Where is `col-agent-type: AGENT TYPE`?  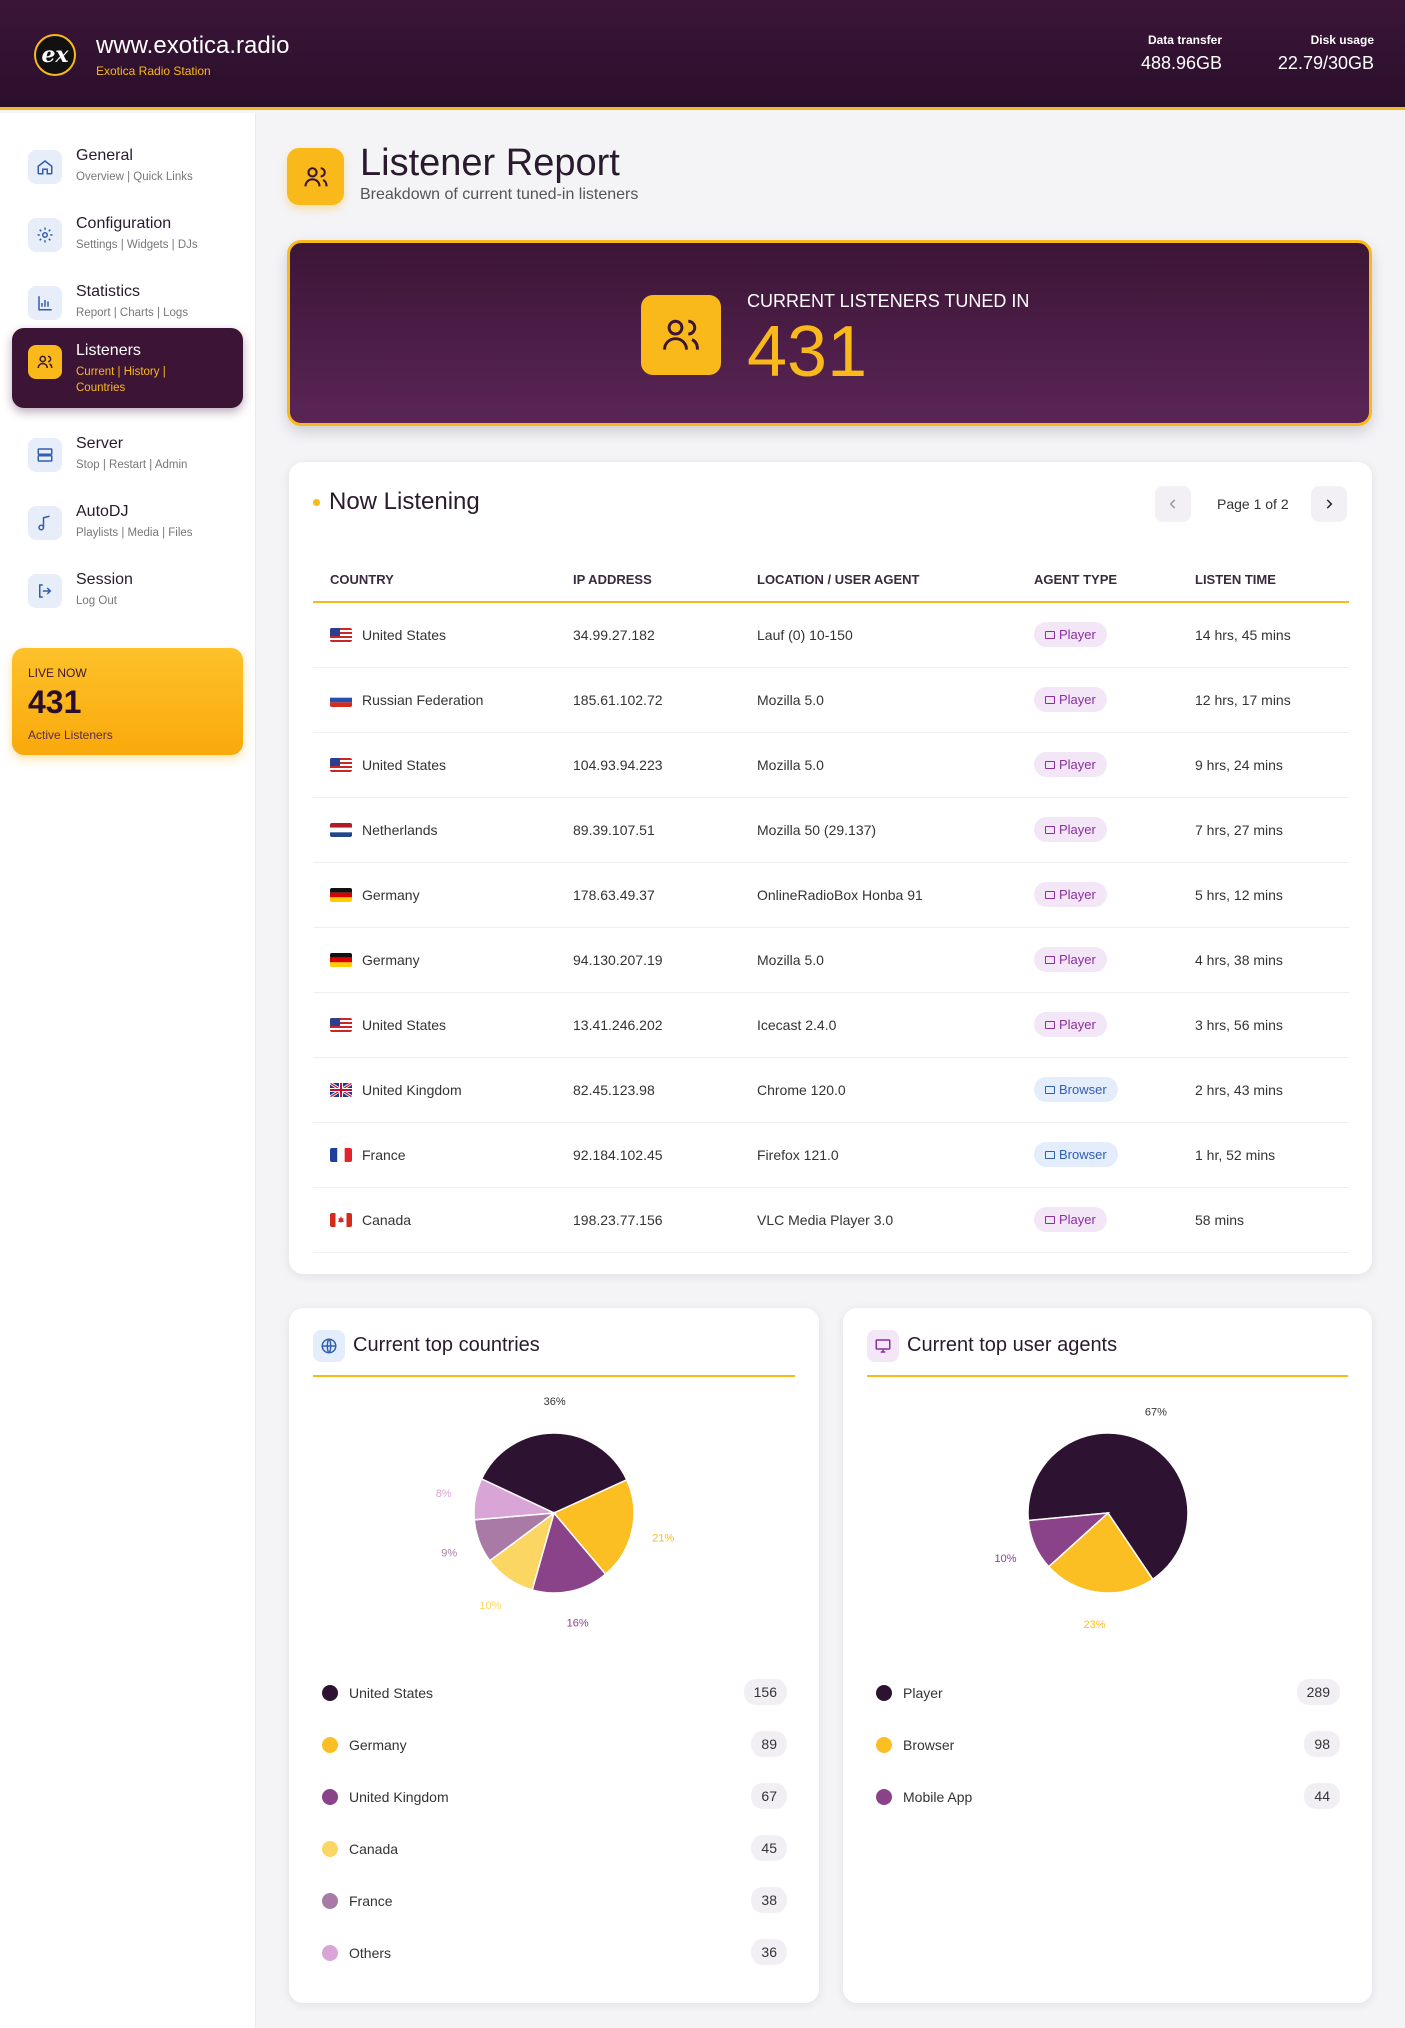 col-agent-type: AGENT TYPE is located at coordinates (1097, 580).